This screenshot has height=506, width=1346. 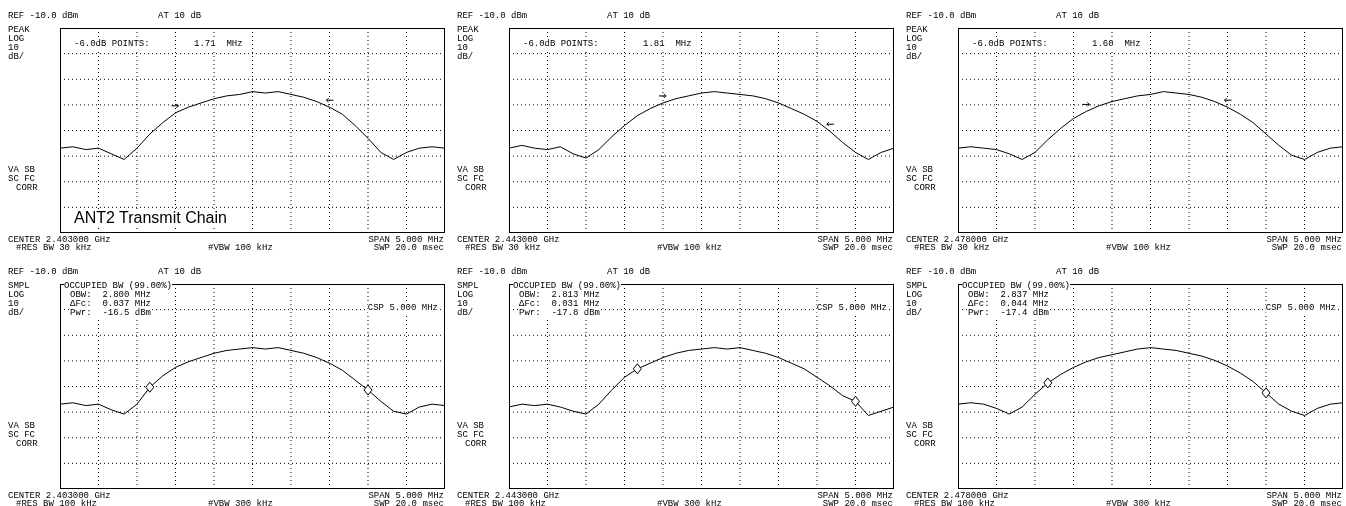 I want to click on text: 1.71 MHz, so click(x=218, y=44).